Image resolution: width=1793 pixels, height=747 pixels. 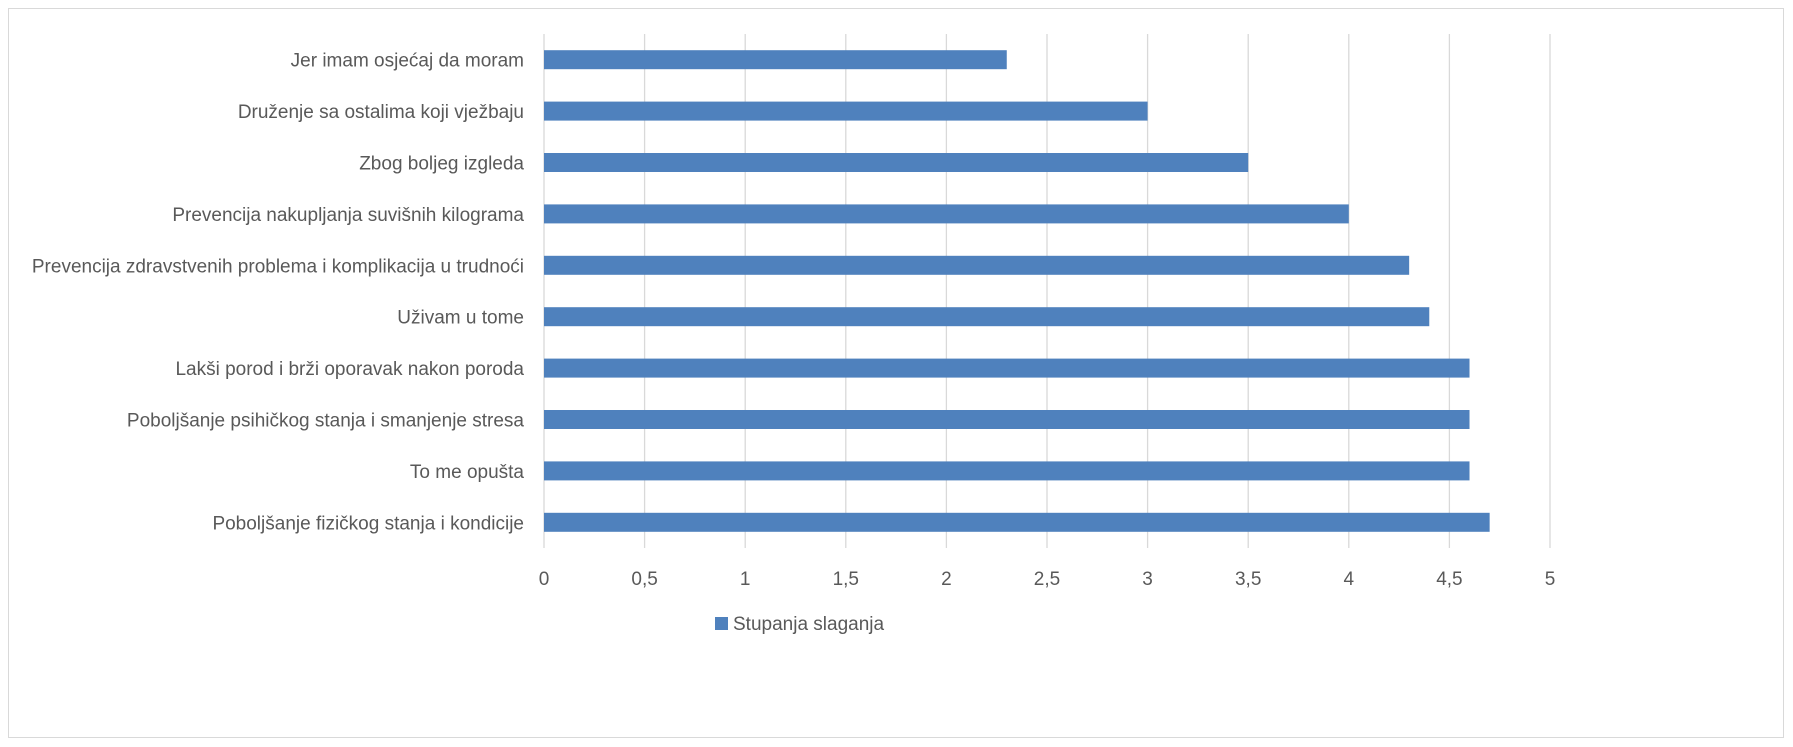 What do you see at coordinates (407, 61) in the screenshot?
I see `category-label: Jer imam osjećaj da moram` at bounding box center [407, 61].